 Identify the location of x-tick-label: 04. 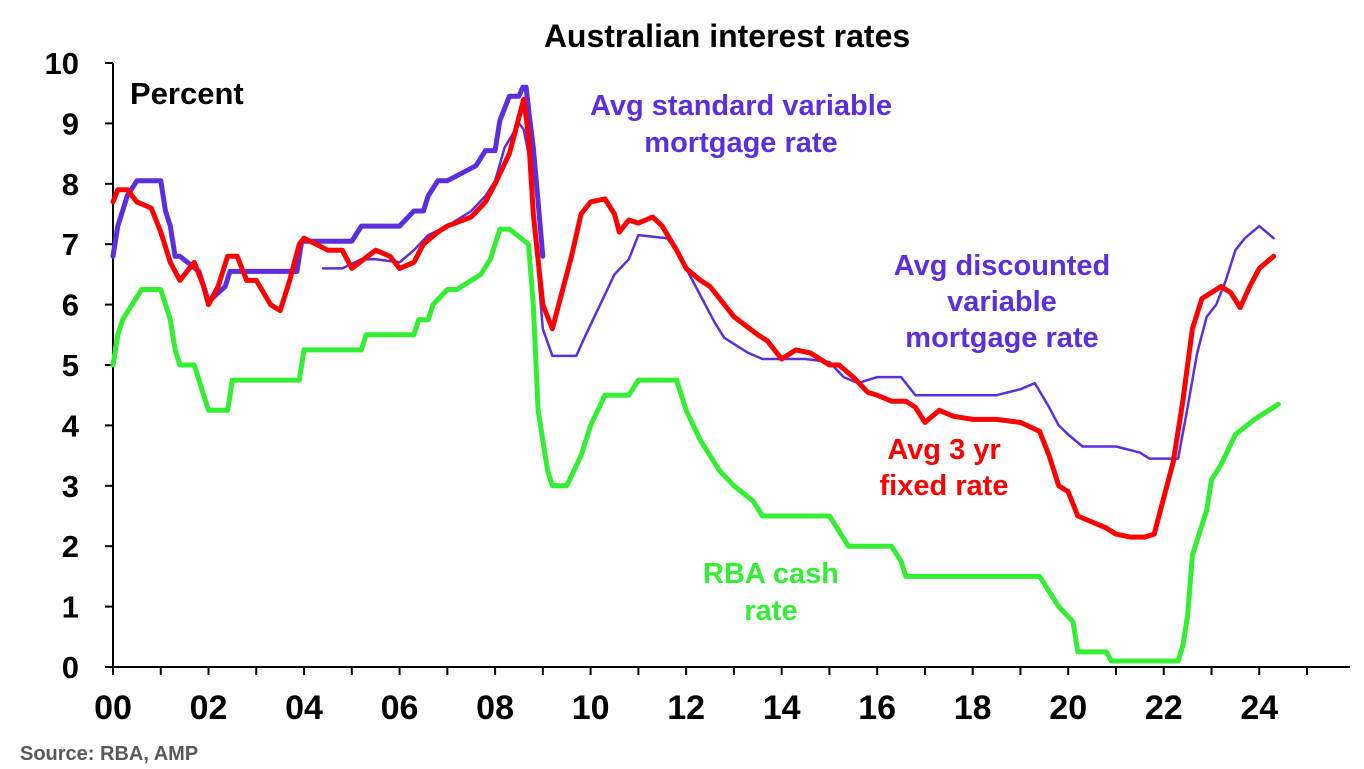
(304, 708).